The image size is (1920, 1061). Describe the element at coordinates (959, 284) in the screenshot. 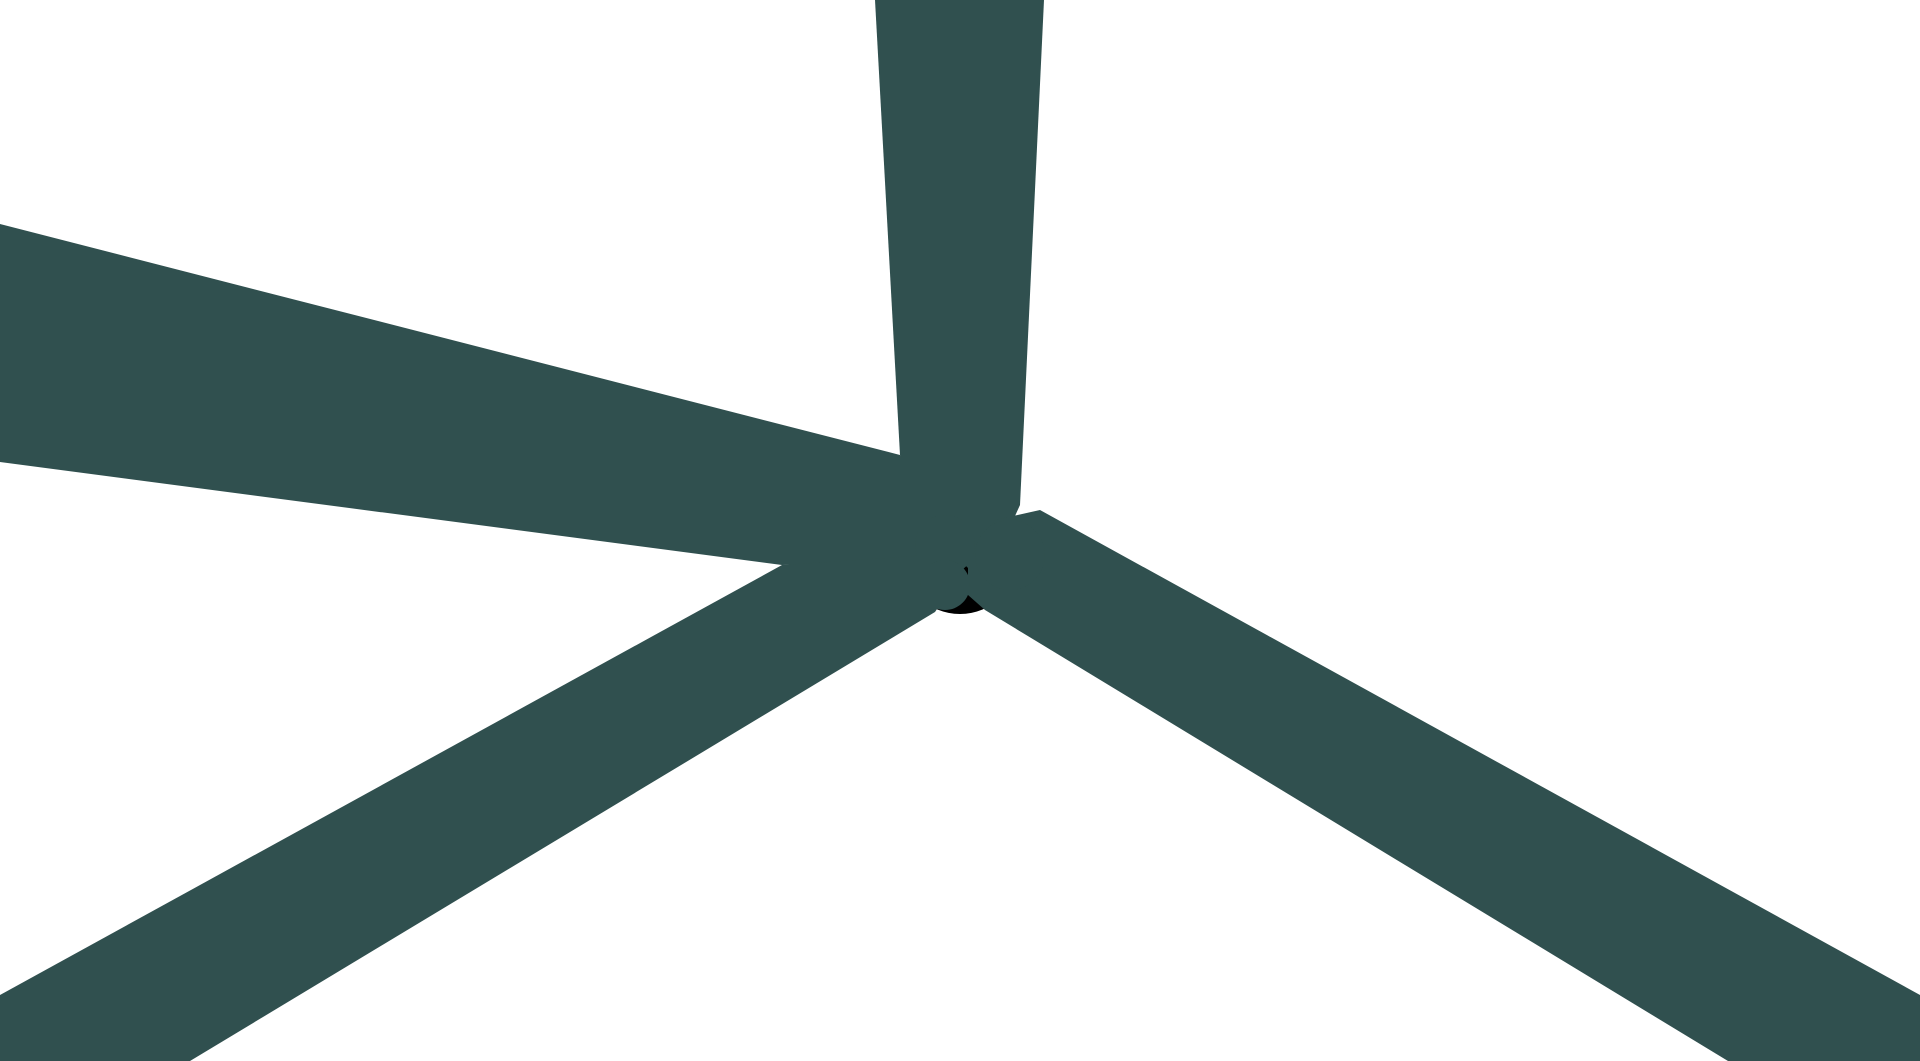

I see `blade-top` at that location.